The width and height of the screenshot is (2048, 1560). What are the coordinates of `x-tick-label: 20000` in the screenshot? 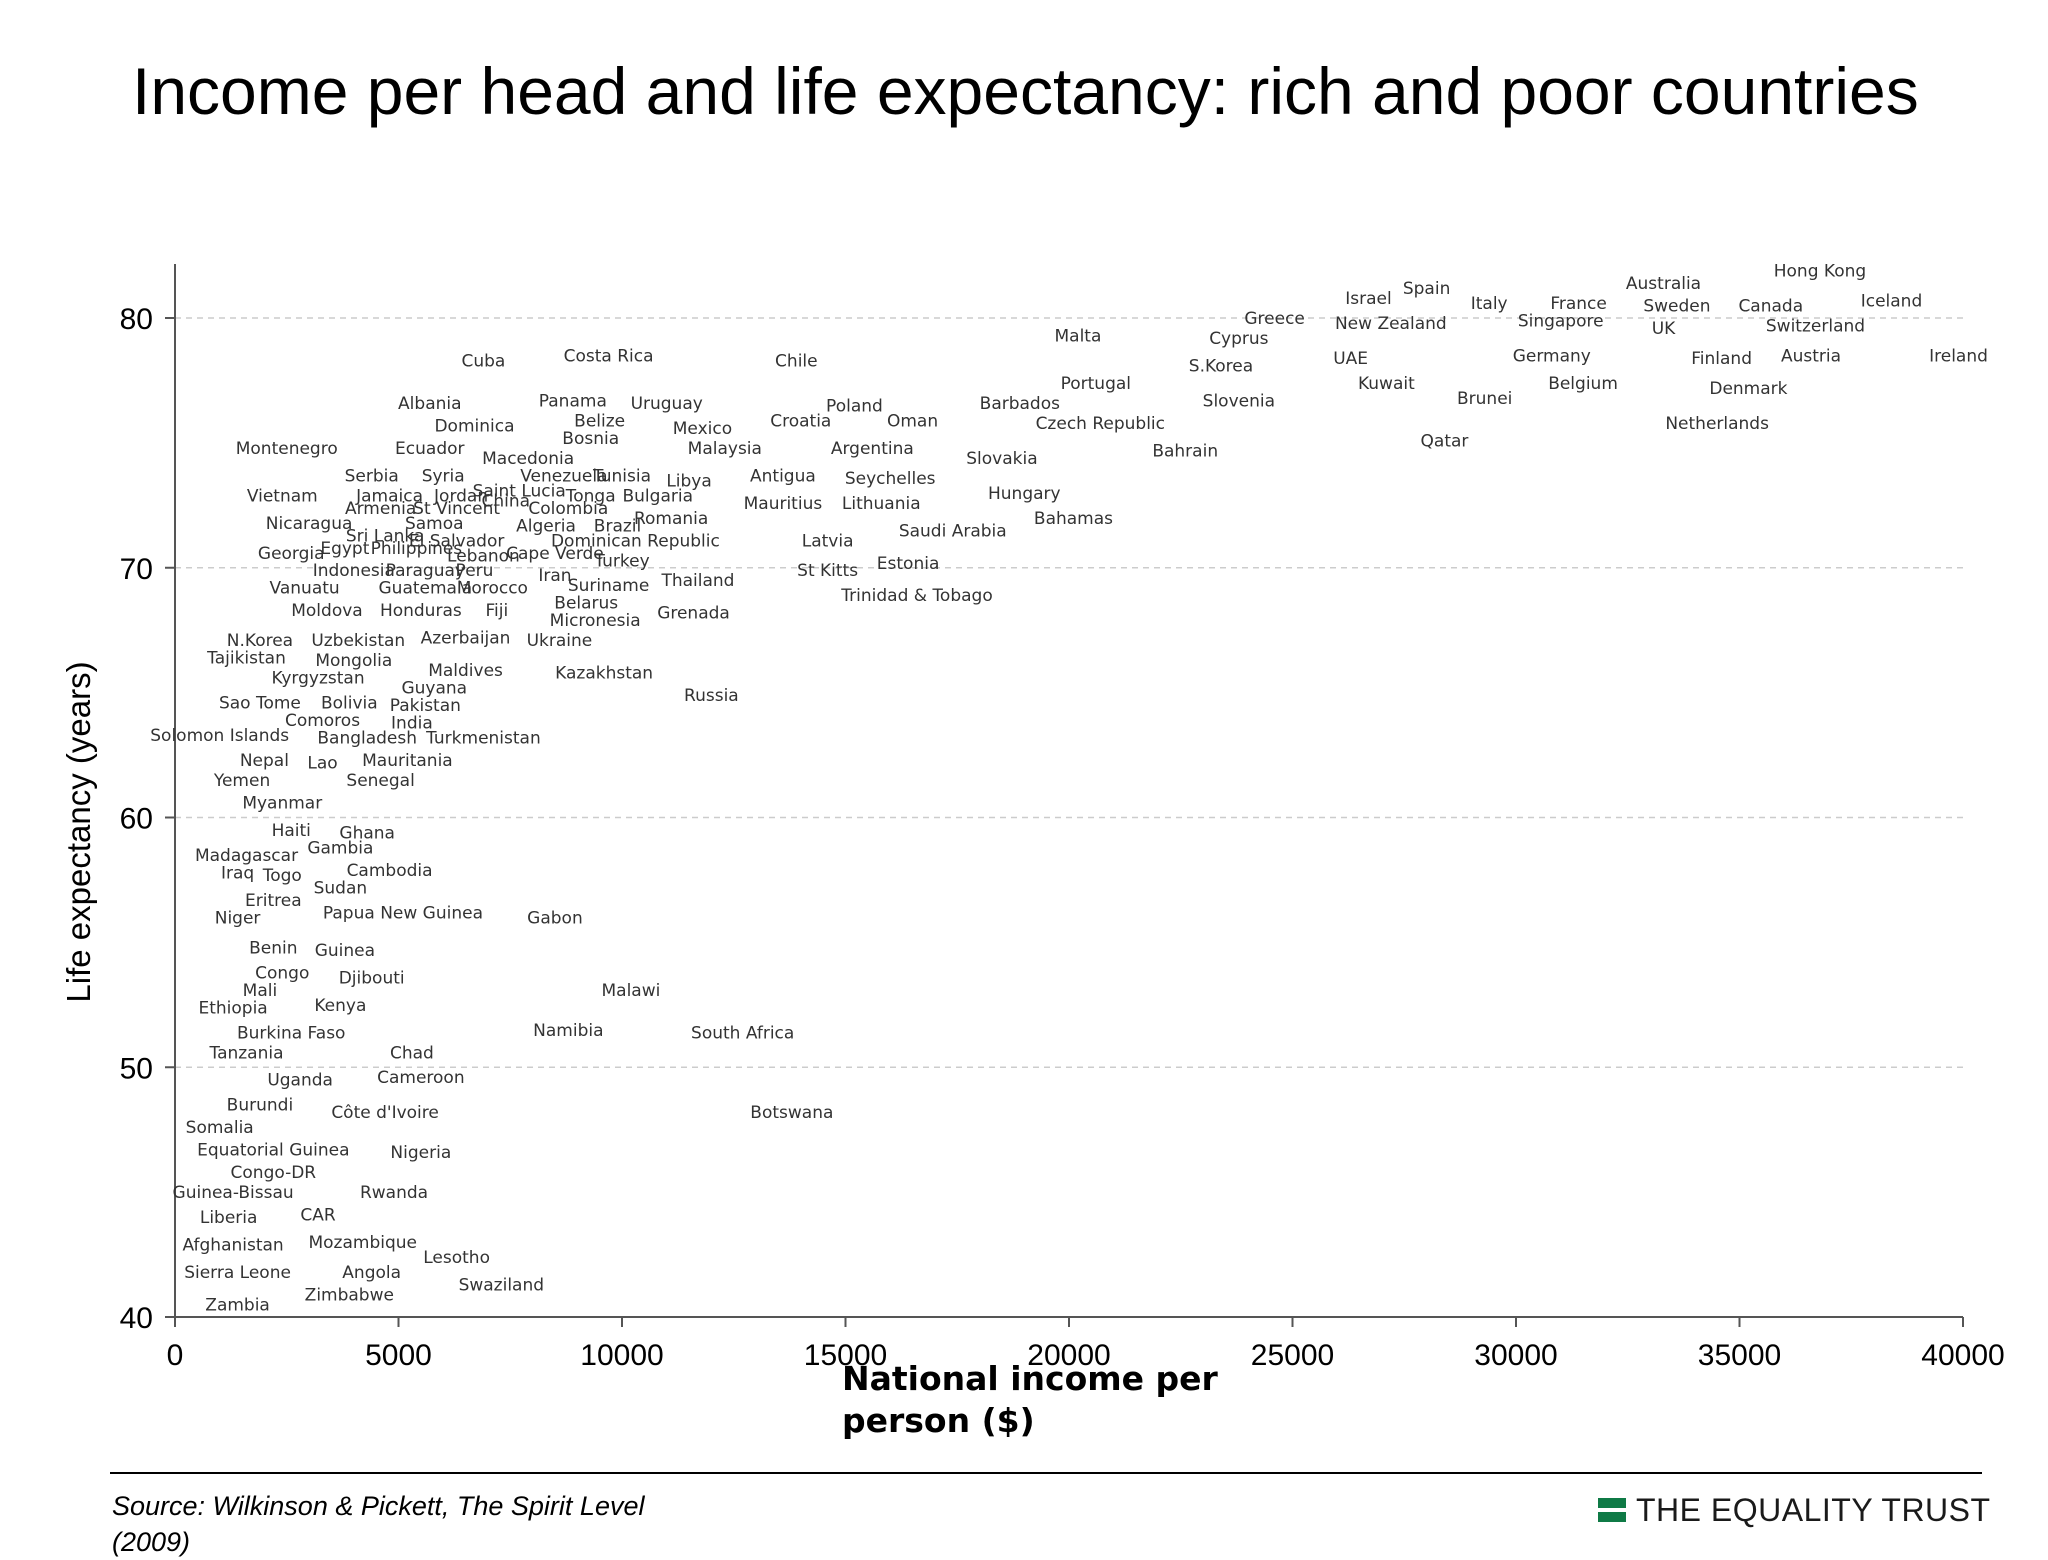 It's located at (1068, 1355).